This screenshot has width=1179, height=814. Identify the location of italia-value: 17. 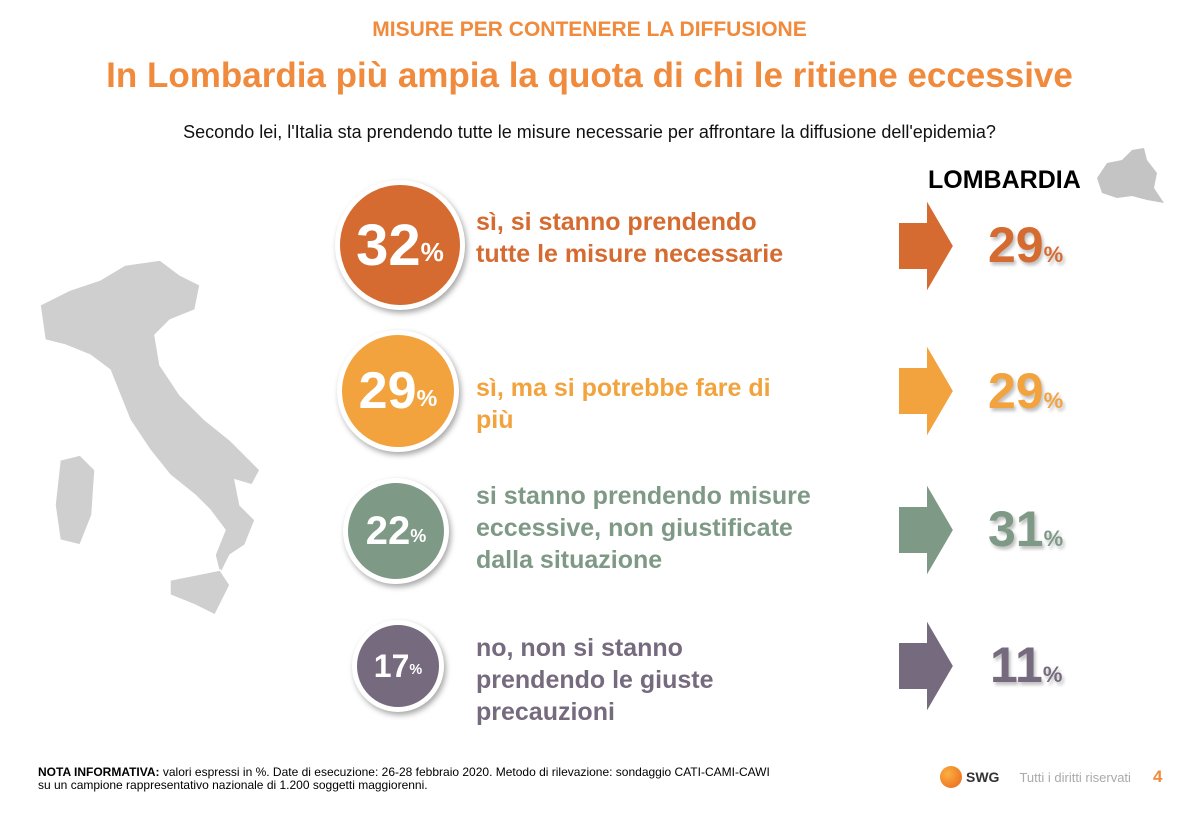
(391, 665).